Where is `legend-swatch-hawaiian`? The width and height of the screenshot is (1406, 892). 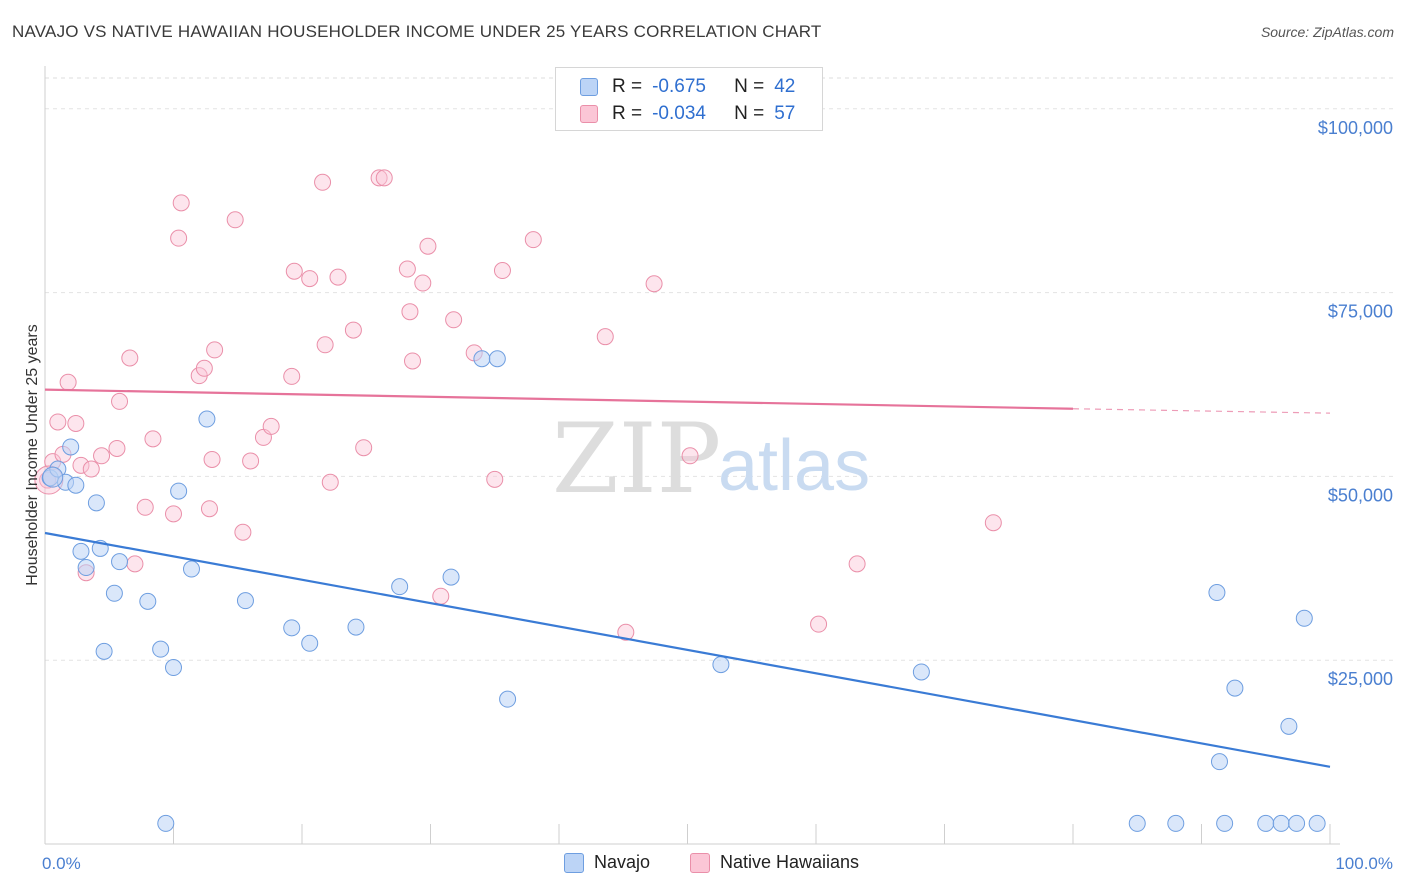
legend-swatch-hawaiian is located at coordinates (700, 862).